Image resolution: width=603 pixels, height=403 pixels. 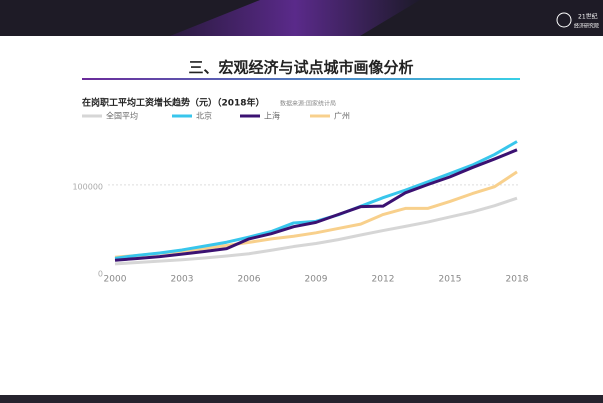 What do you see at coordinates (100, 274) in the screenshot?
I see `y-tick-label: 0` at bounding box center [100, 274].